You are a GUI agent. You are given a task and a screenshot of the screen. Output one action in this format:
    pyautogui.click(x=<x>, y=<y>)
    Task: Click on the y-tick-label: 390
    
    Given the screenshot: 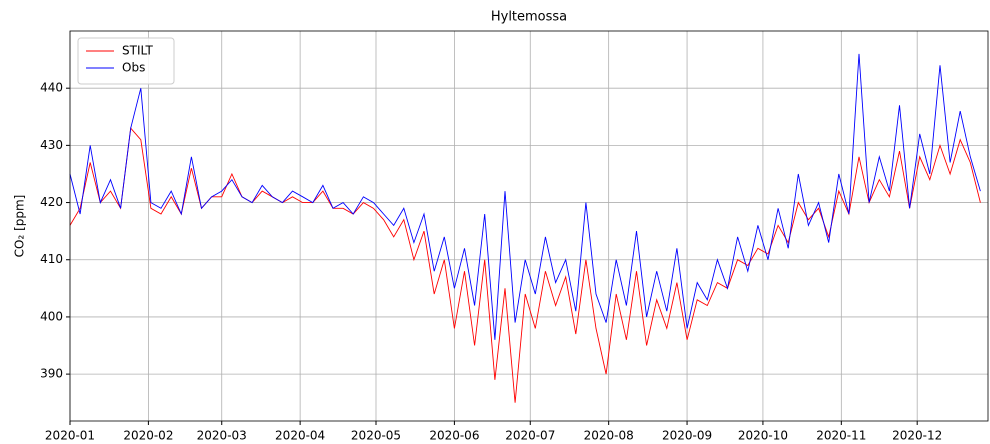 What is the action you would take?
    pyautogui.click(x=51, y=374)
    